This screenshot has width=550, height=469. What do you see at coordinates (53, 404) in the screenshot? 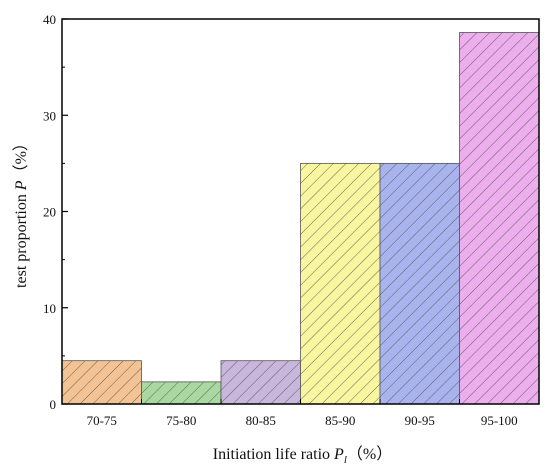
I see `y-tick-label: 0` at bounding box center [53, 404].